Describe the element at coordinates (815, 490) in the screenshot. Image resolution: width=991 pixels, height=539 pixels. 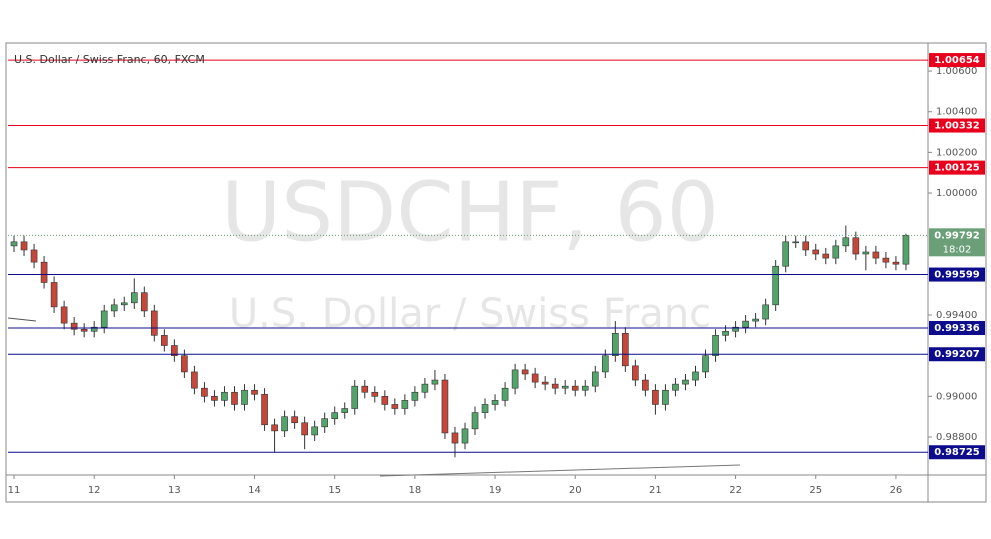
I see `x-tick-label: 25` at that location.